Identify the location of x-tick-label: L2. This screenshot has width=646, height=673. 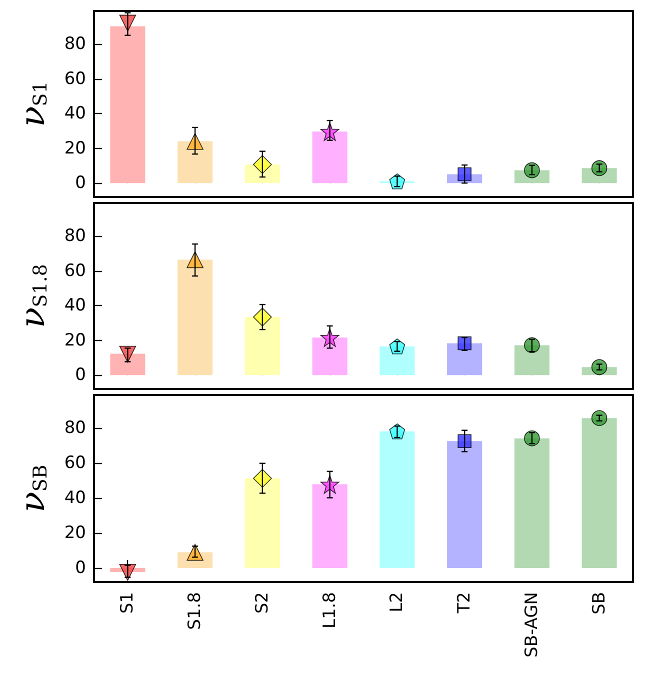
(397, 602).